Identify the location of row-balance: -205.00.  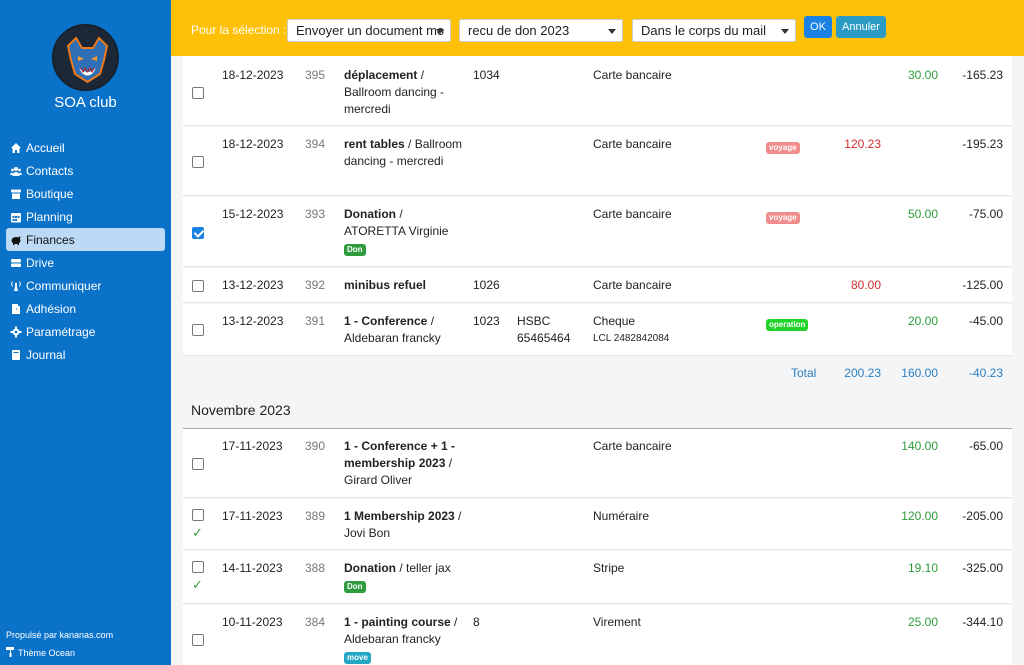
(982, 516).